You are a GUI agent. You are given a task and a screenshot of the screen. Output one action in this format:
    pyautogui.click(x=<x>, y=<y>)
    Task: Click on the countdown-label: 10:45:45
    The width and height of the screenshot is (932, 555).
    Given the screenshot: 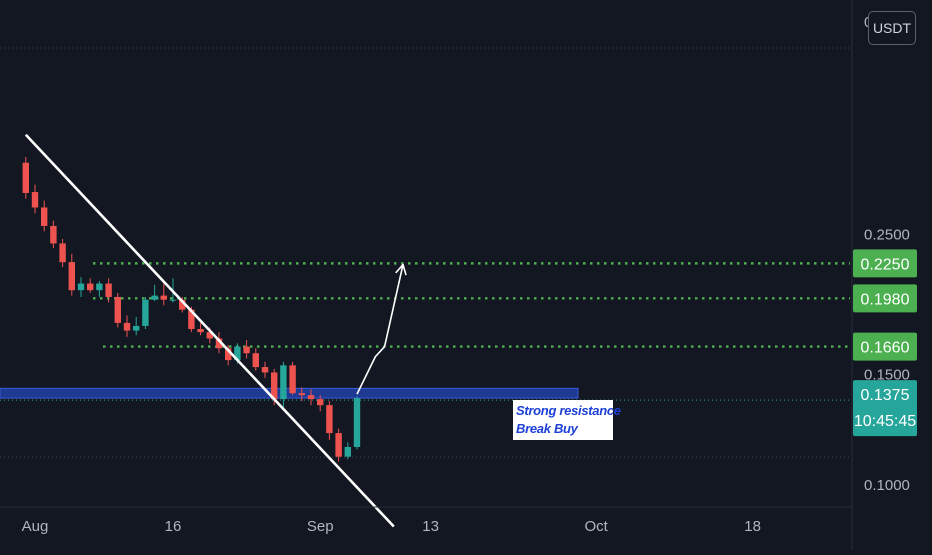 What is the action you would take?
    pyautogui.click(x=885, y=421)
    